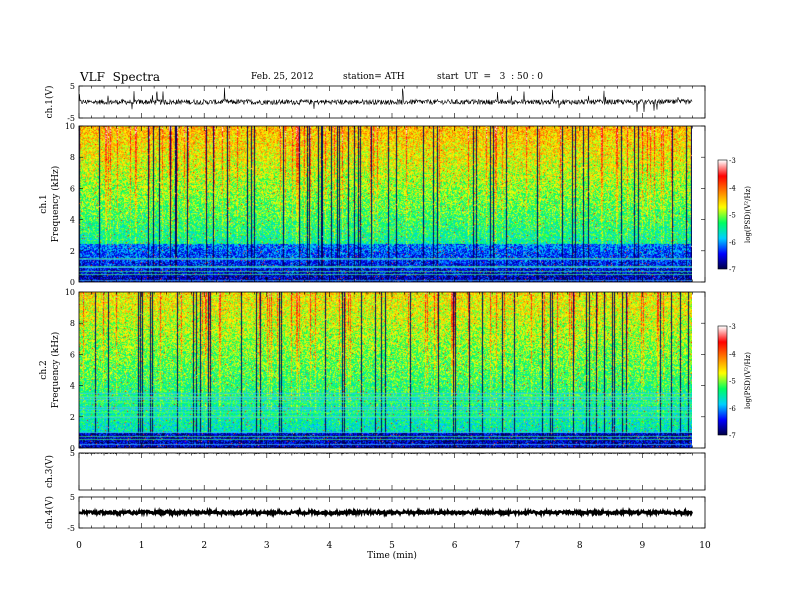 This screenshot has width=792, height=612. Describe the element at coordinates (49, 471) in the screenshot. I see `y-axis-label: ch.3(V)` at that location.